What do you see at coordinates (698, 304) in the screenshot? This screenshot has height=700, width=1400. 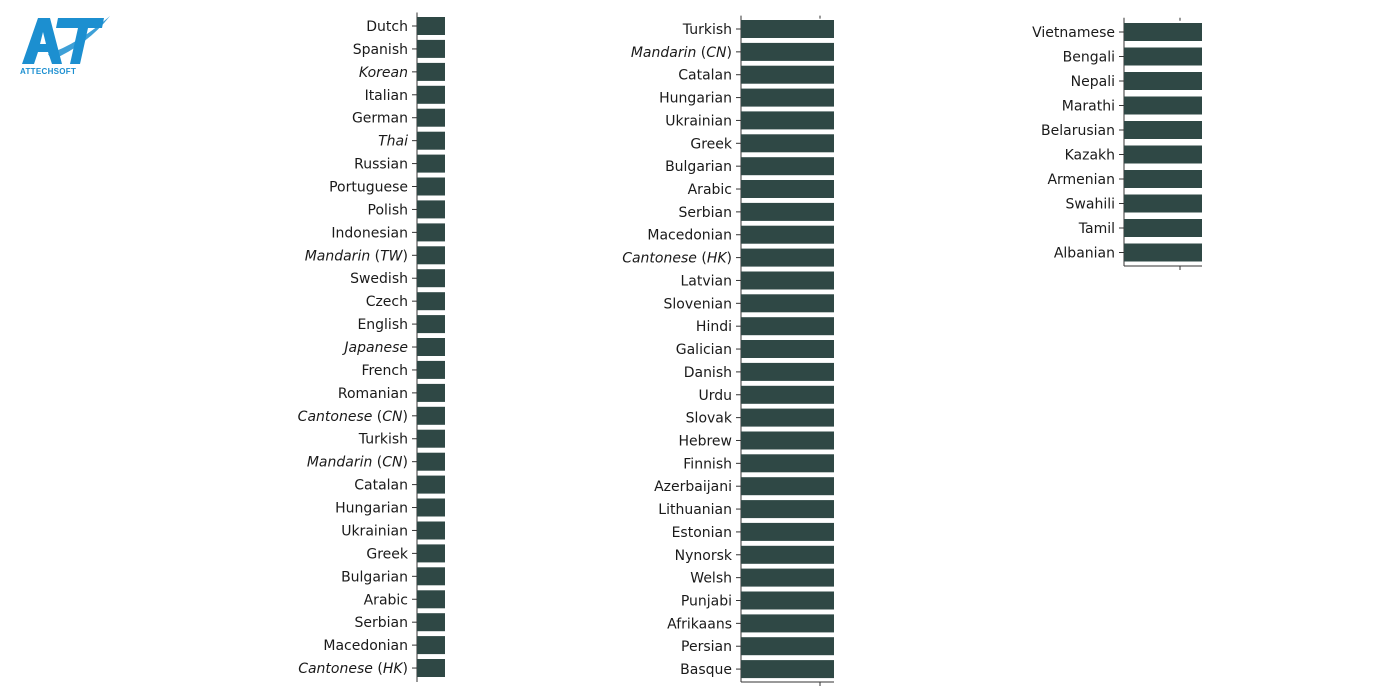 I see `tick-label: Slovenian` at bounding box center [698, 304].